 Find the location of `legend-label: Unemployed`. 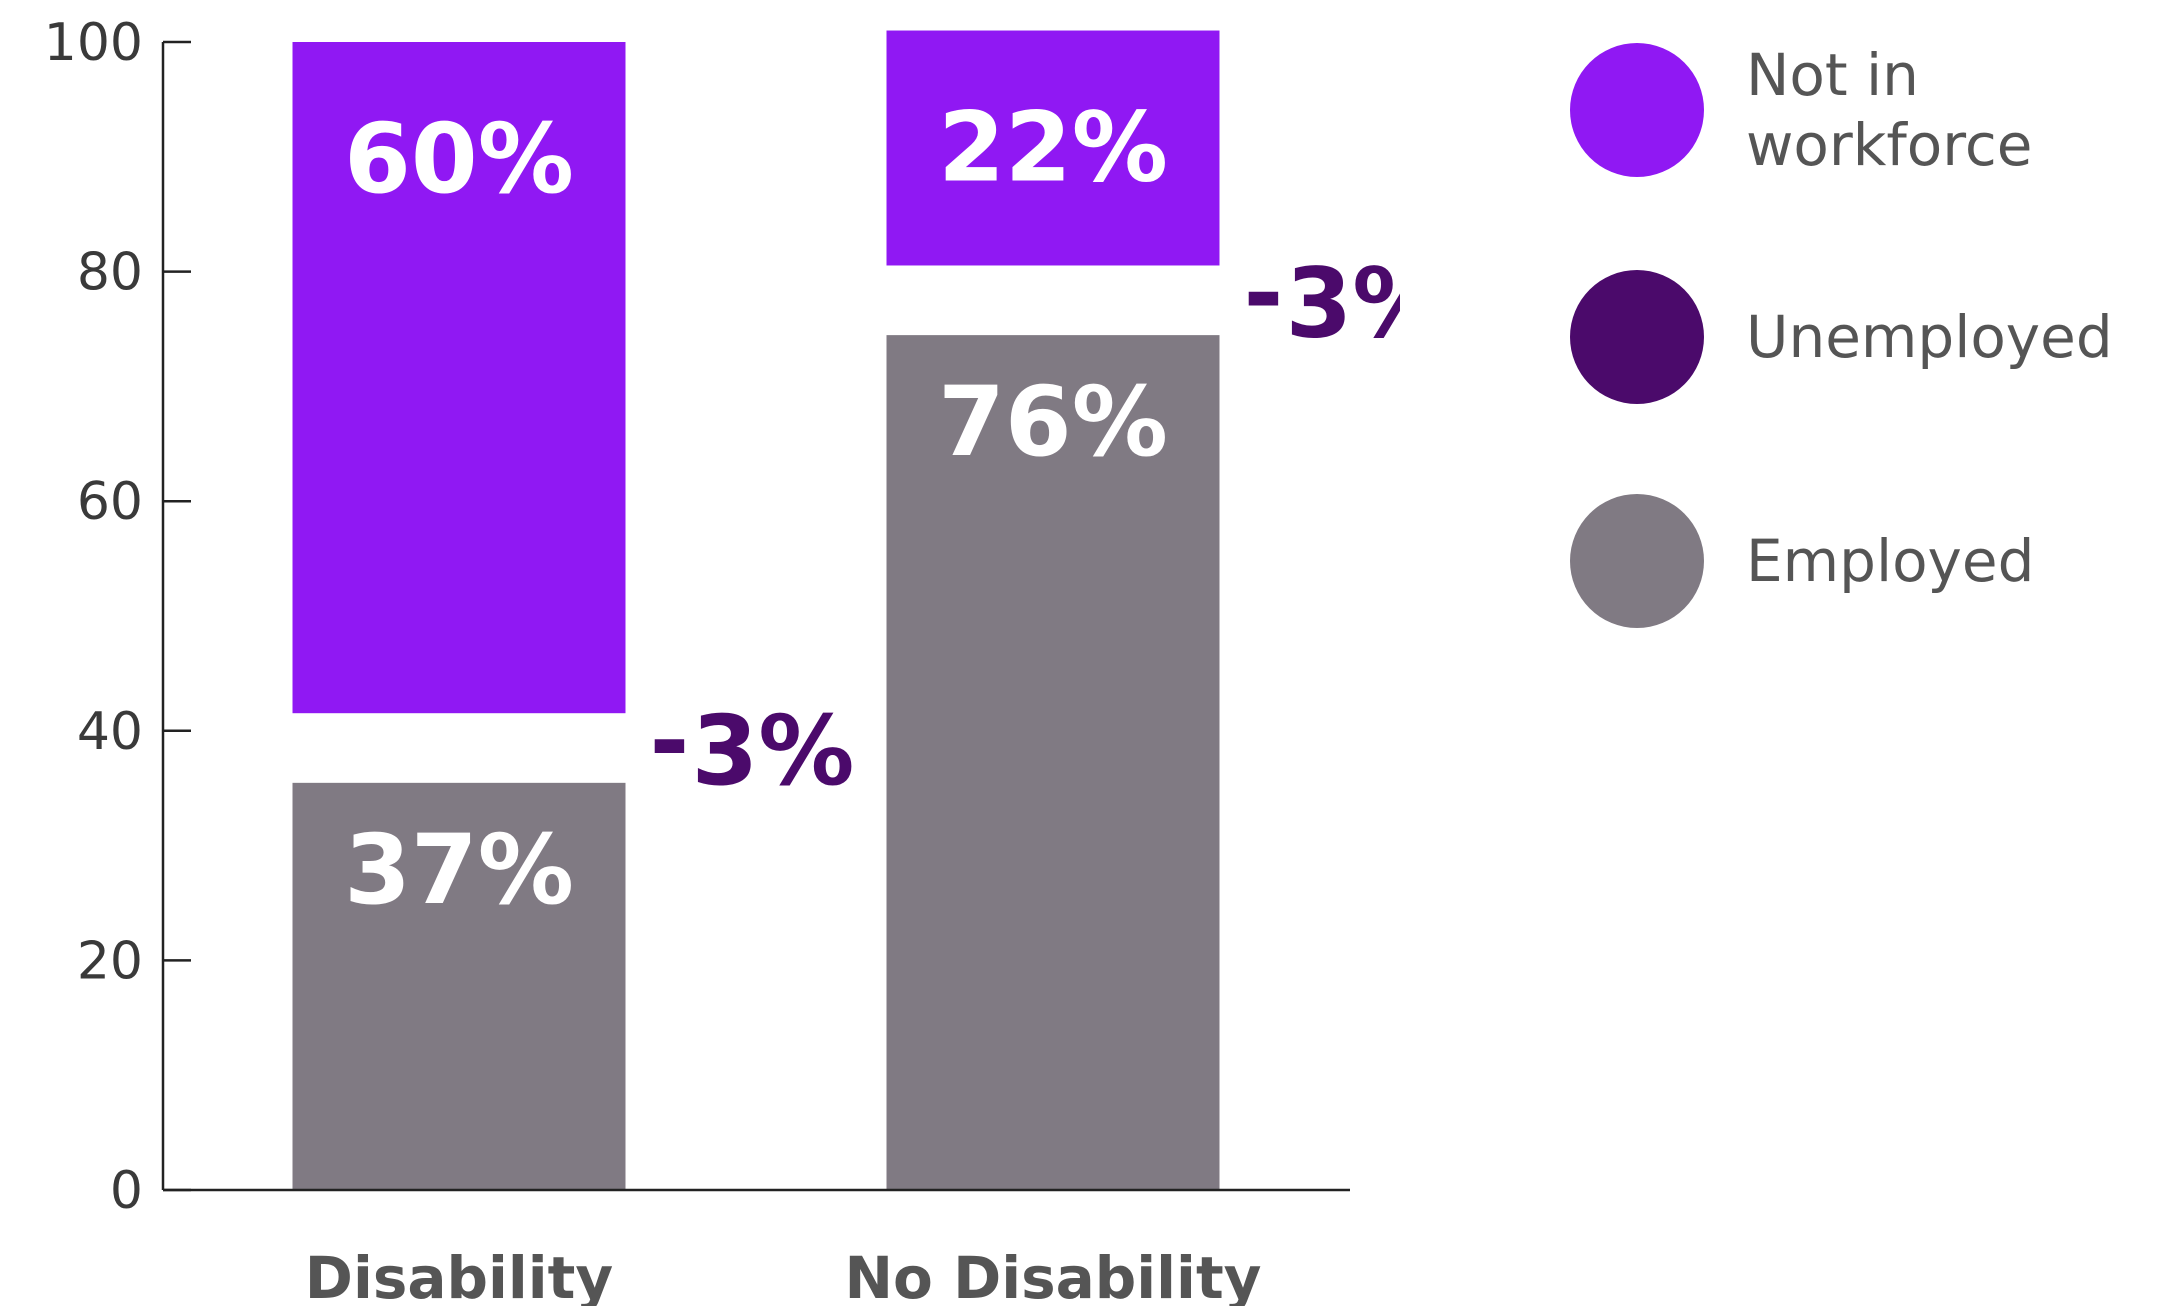

legend-label: Unemployed is located at coordinates (1929, 337).